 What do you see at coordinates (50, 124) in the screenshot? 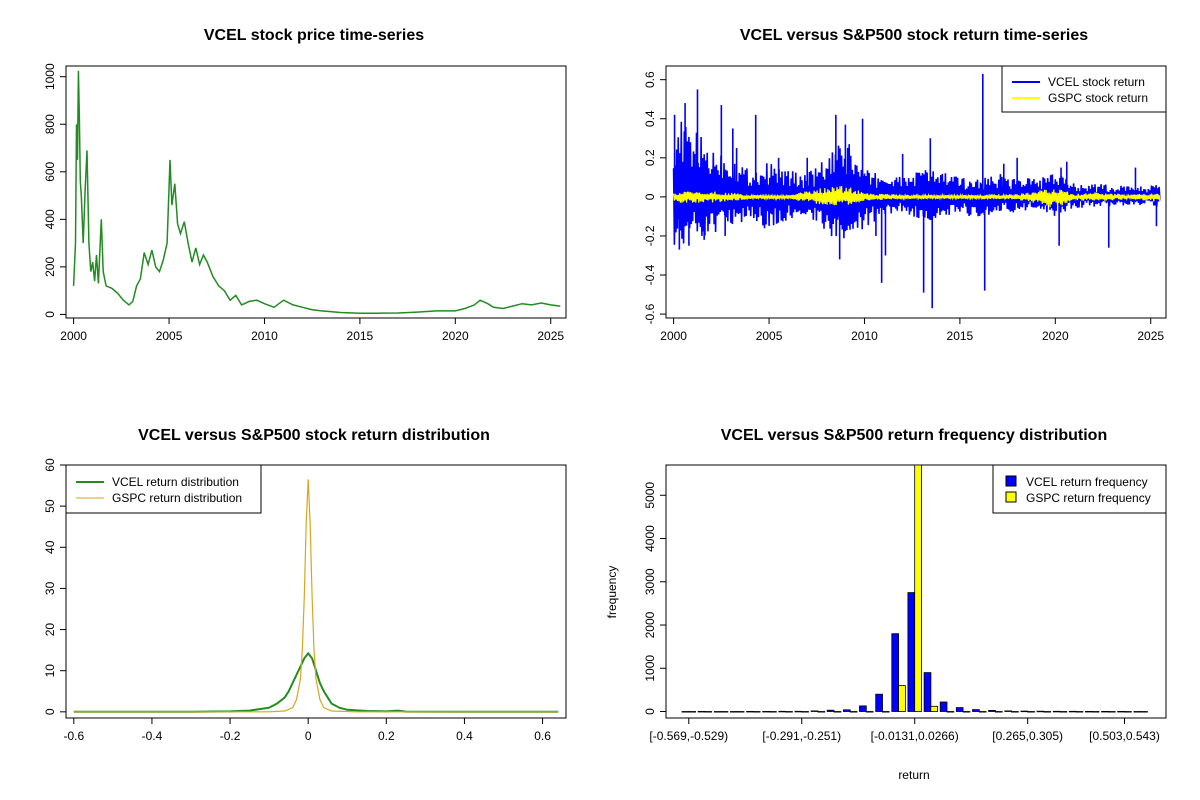
I see `price-y-tick-label: 800` at bounding box center [50, 124].